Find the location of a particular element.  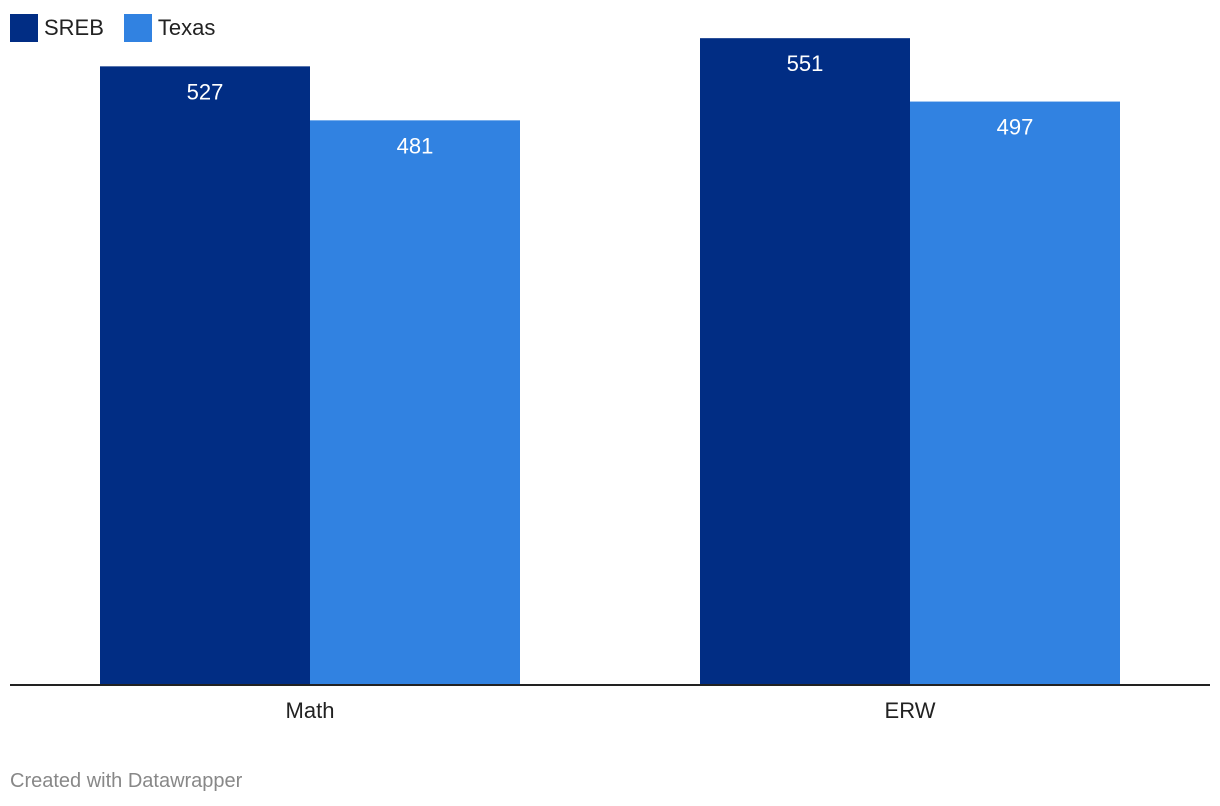

bar-texas-math is located at coordinates (415, 402).